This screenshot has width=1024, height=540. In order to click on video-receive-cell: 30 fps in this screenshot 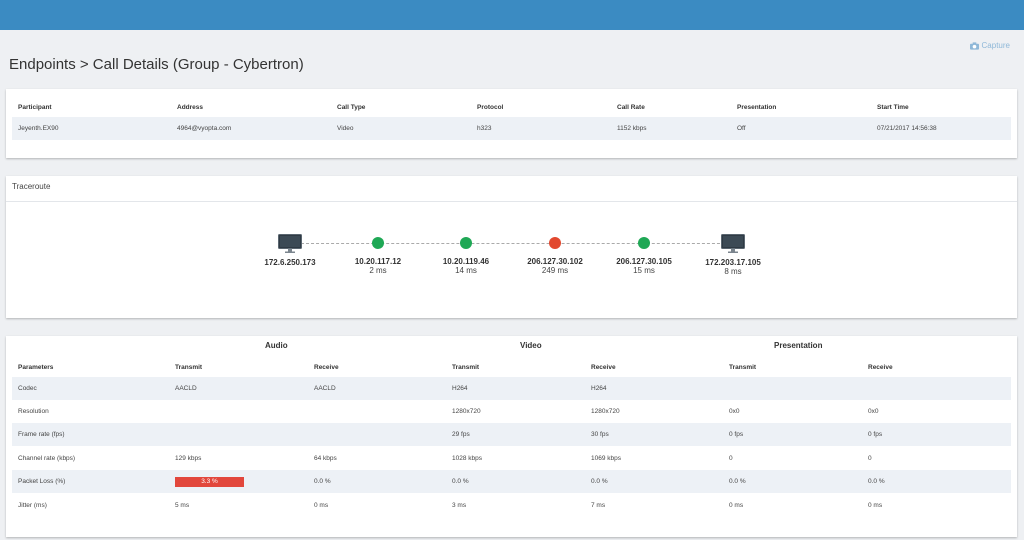, I will do `click(600, 434)`.